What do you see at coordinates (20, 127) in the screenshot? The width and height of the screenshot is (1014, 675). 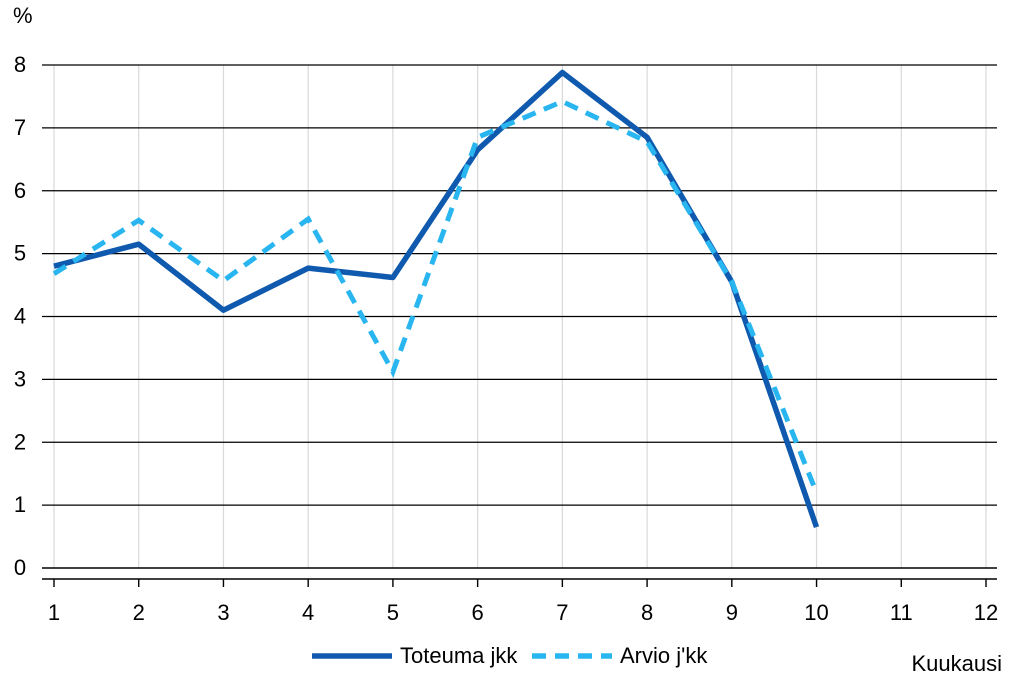 I see `y-tick-label-7: 7` at bounding box center [20, 127].